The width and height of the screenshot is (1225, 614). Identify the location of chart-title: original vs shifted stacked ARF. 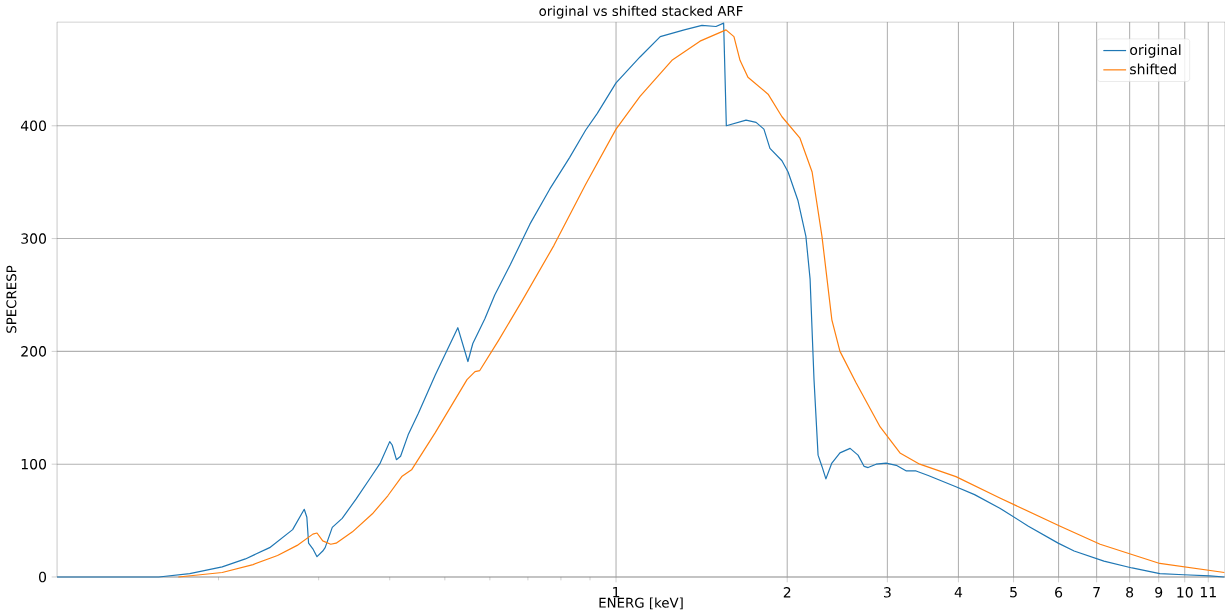
(641, 12).